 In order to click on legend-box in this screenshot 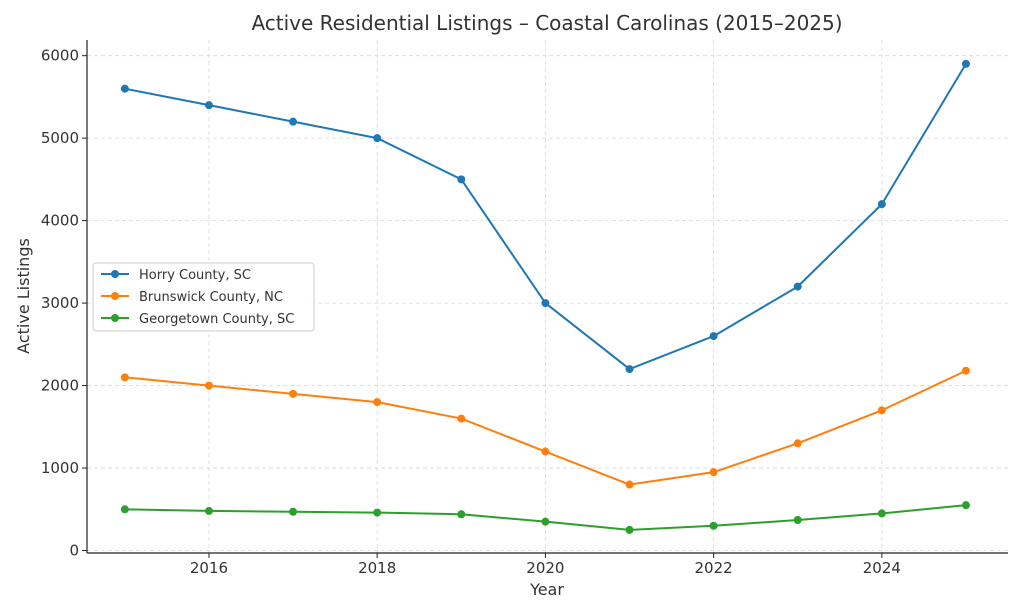, I will do `click(203, 297)`.